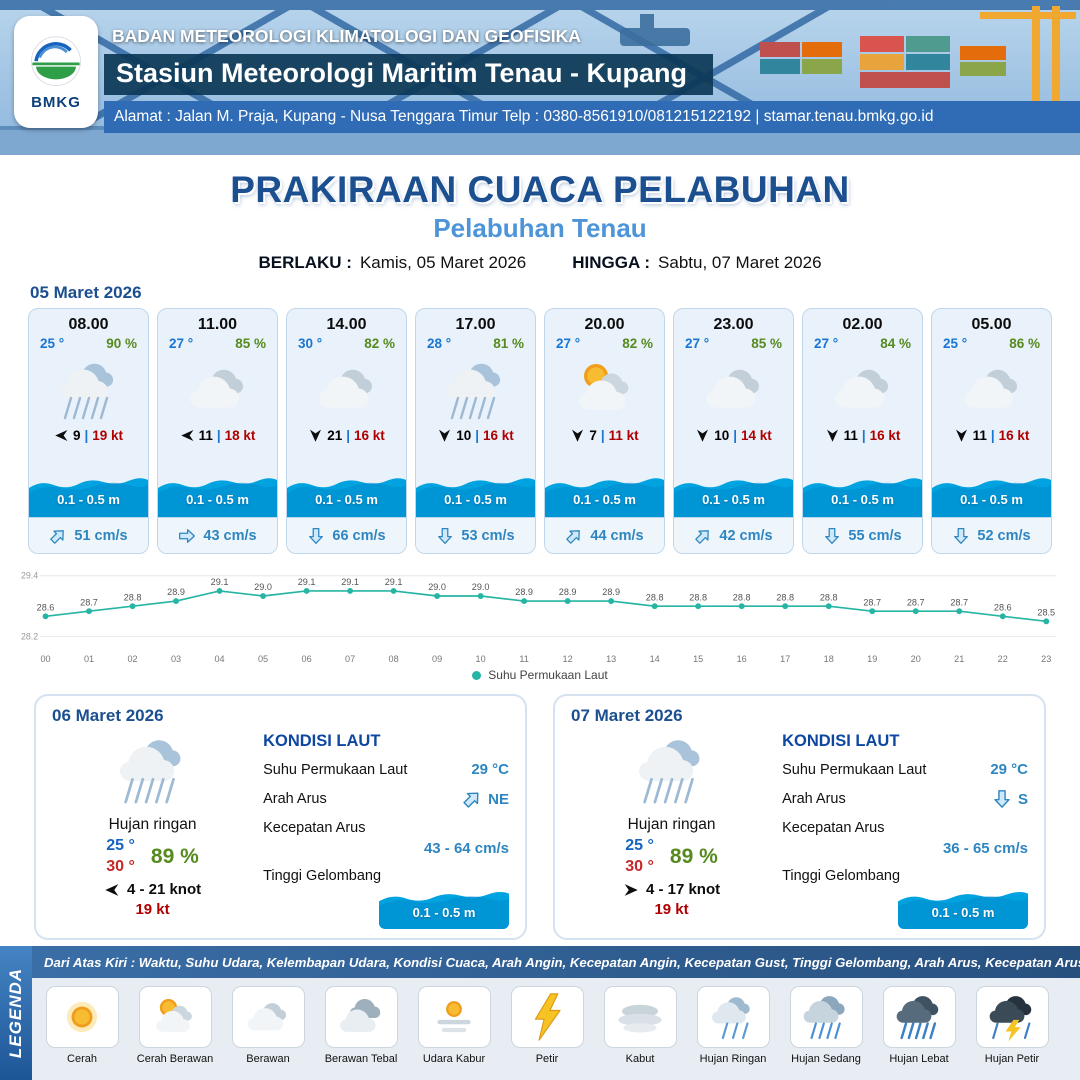 This screenshot has width=1080, height=1080. What do you see at coordinates (52, 343) in the screenshot?
I see `card-temperature: 25 °` at bounding box center [52, 343].